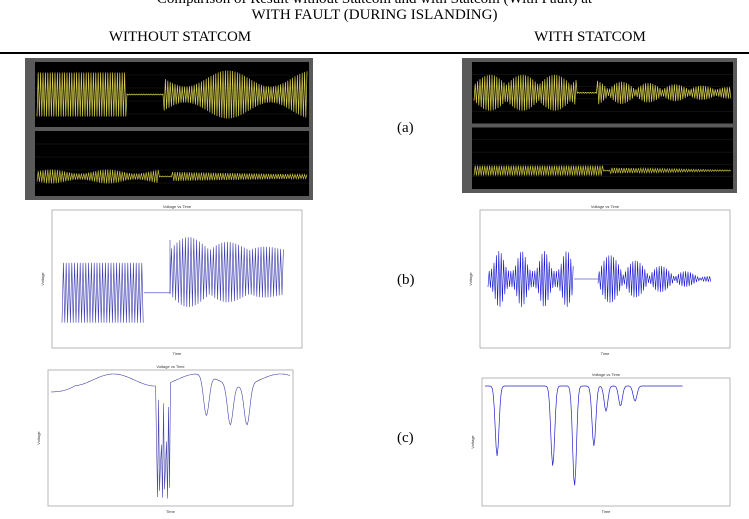  What do you see at coordinates (405, 128) in the screenshot?
I see `row-label: (a)` at bounding box center [405, 128].